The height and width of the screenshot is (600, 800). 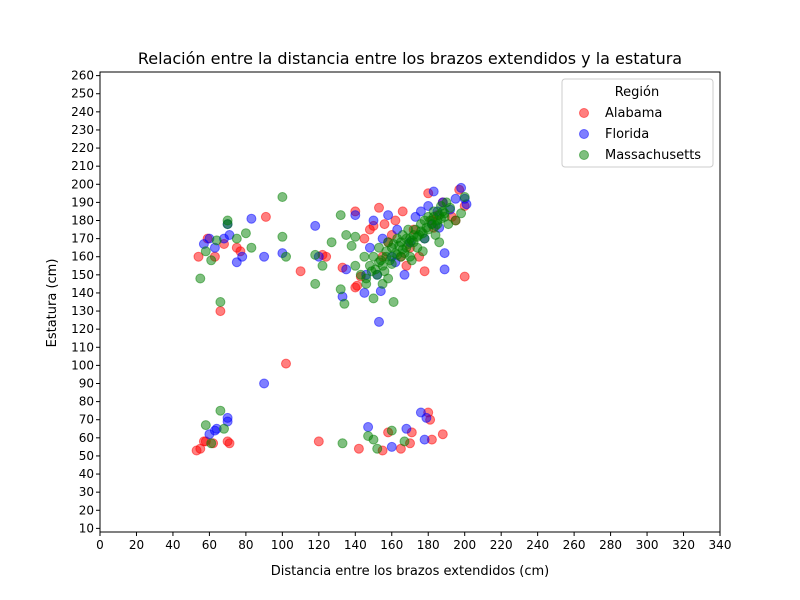 I want to click on x-tick-label-14: 280, so click(x=610, y=545).